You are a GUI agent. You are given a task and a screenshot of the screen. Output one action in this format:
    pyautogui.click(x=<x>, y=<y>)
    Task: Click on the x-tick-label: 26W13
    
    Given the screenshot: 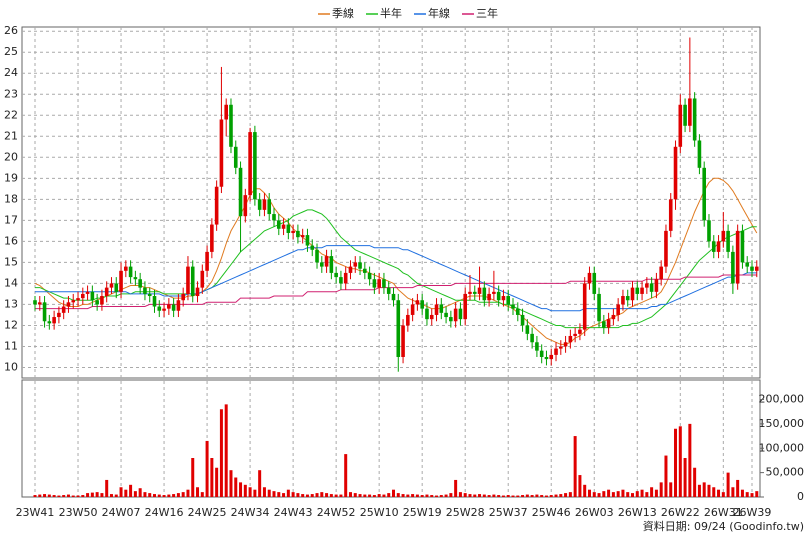 What is the action you would take?
    pyautogui.click(x=637, y=512)
    